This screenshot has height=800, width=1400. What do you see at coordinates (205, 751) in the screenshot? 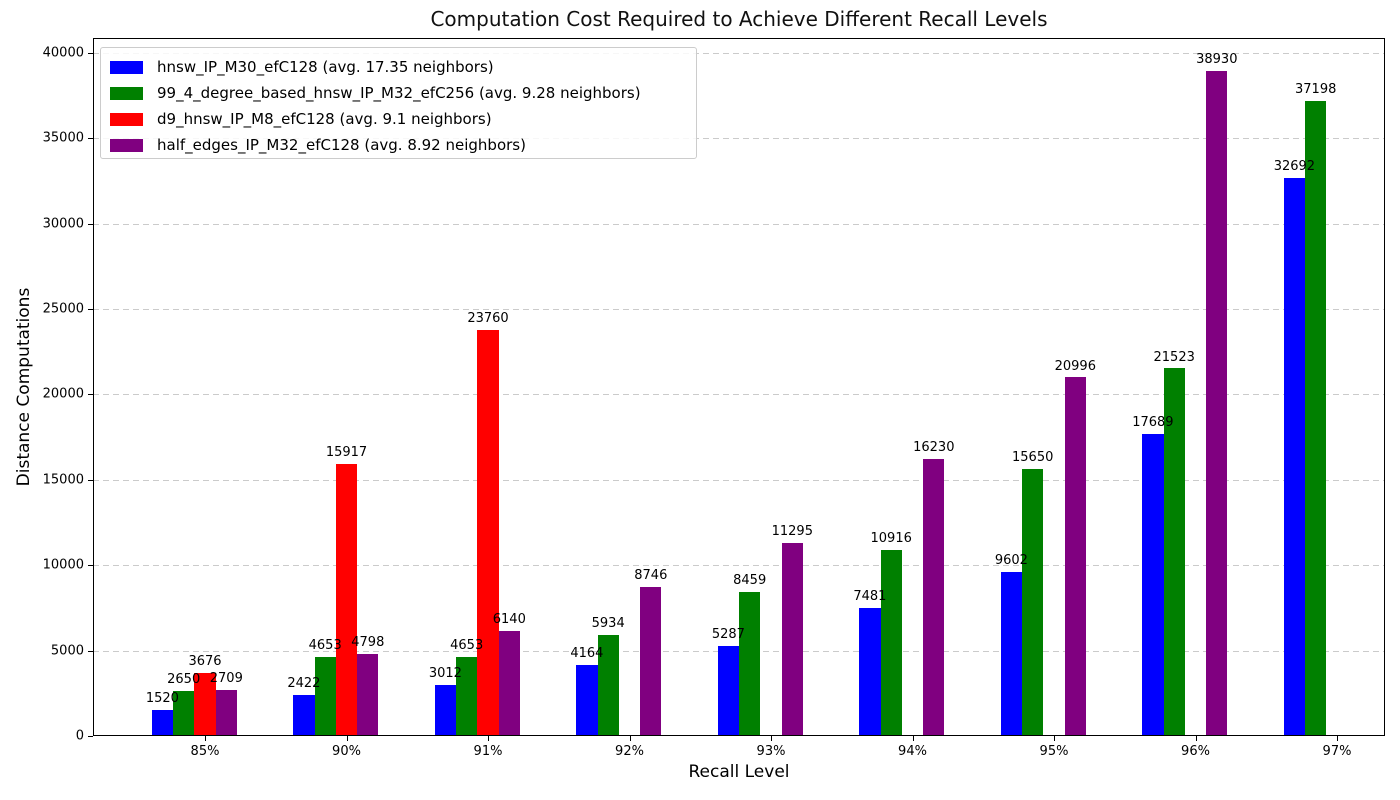
I see `x-tick-label: 85%` at bounding box center [205, 751].